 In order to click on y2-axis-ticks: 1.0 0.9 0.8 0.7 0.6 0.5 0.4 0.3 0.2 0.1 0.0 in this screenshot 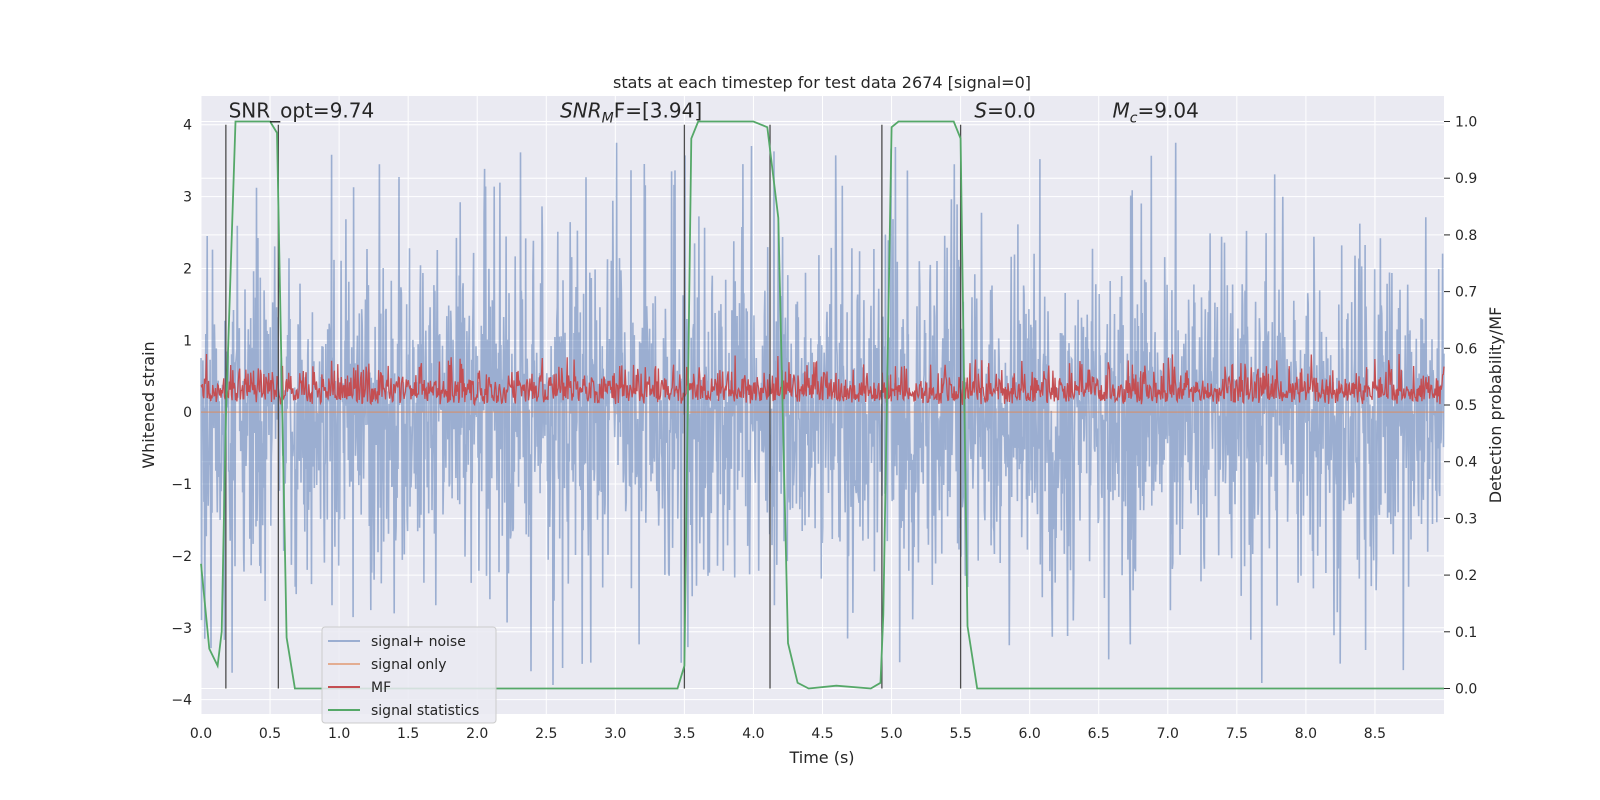, I will do `click(1460, 406)`.